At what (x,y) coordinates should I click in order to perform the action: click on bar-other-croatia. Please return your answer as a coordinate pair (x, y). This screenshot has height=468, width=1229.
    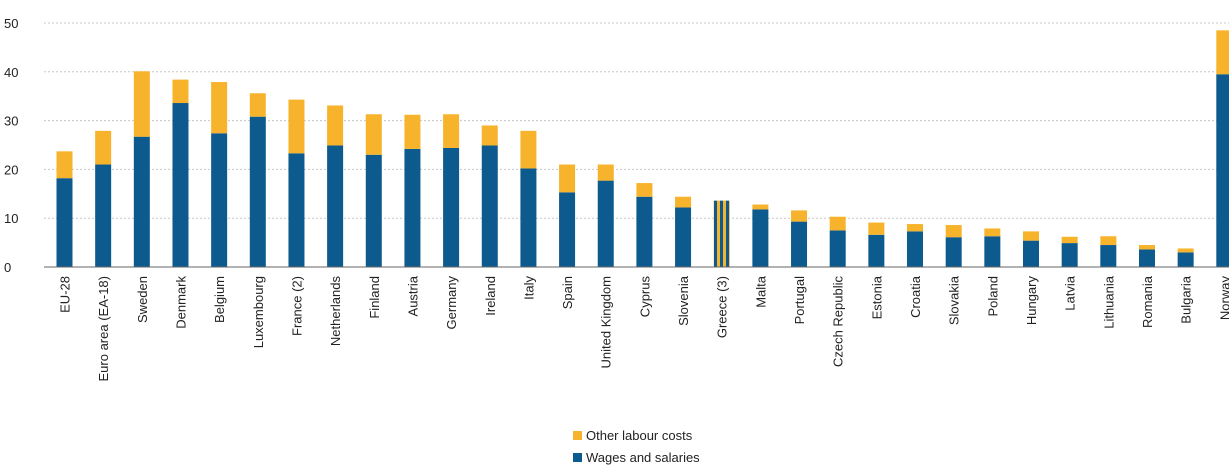
    Looking at the image, I should click on (915, 227).